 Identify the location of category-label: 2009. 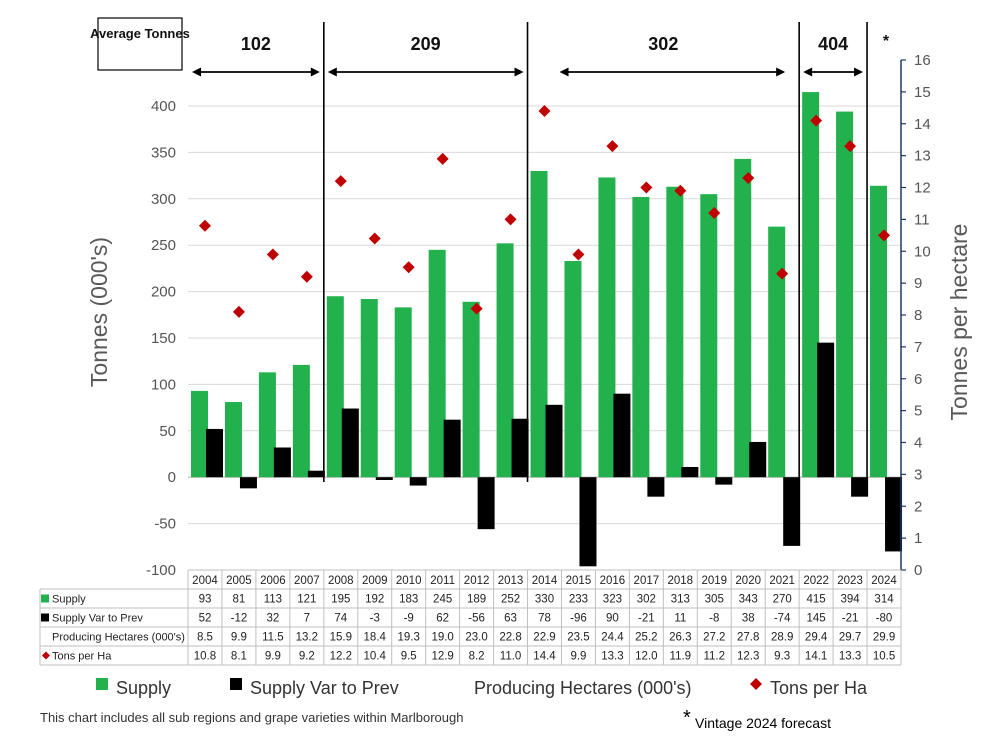
(375, 581).